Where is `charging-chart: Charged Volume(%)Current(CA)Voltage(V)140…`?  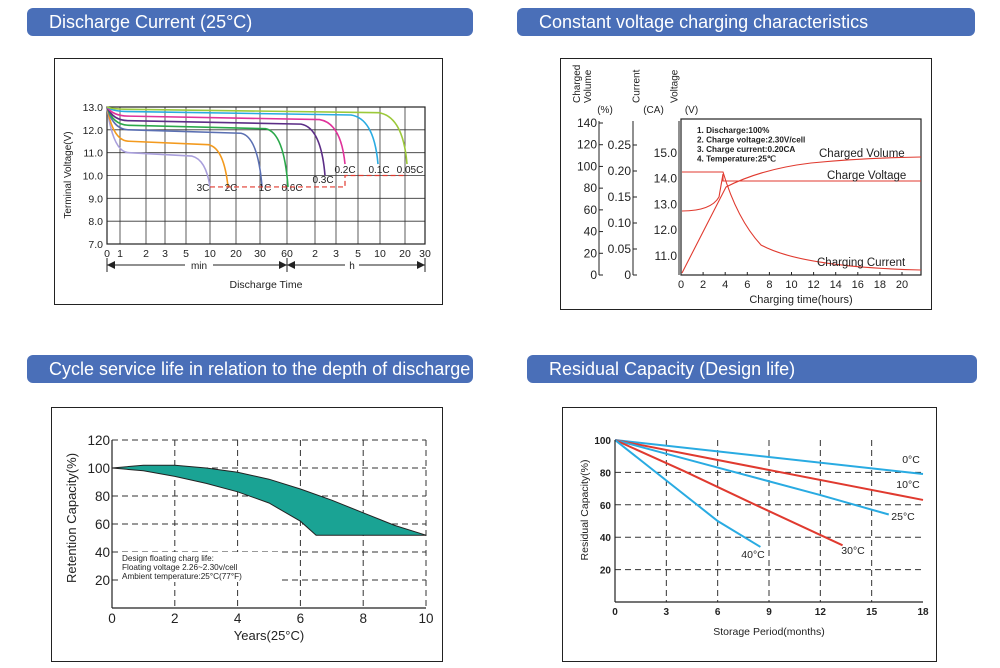 charging-chart: Charged Volume(%)Current(CA)Voltage(V)140… is located at coordinates (747, 185).